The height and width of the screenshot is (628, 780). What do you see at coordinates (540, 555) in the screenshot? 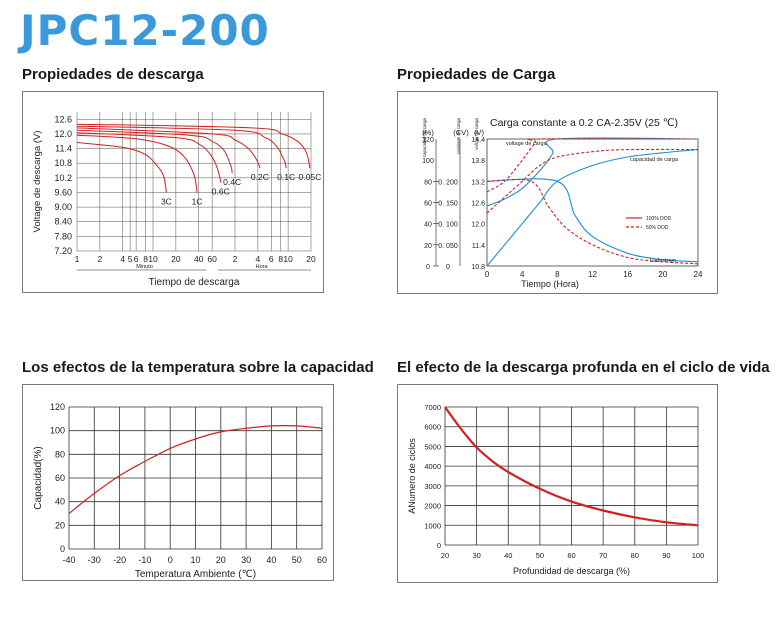
I see `cycle-xtick: 50` at bounding box center [540, 555].